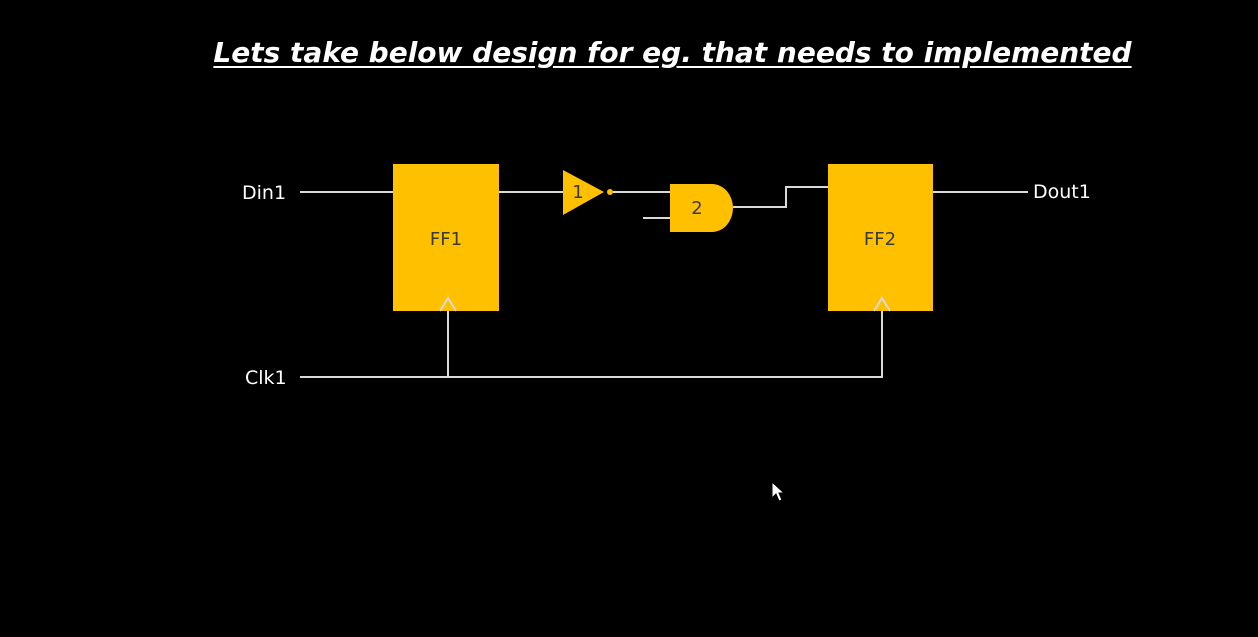 This screenshot has height=637, width=1258. I want to click on and-gate: 2, so click(701, 208).